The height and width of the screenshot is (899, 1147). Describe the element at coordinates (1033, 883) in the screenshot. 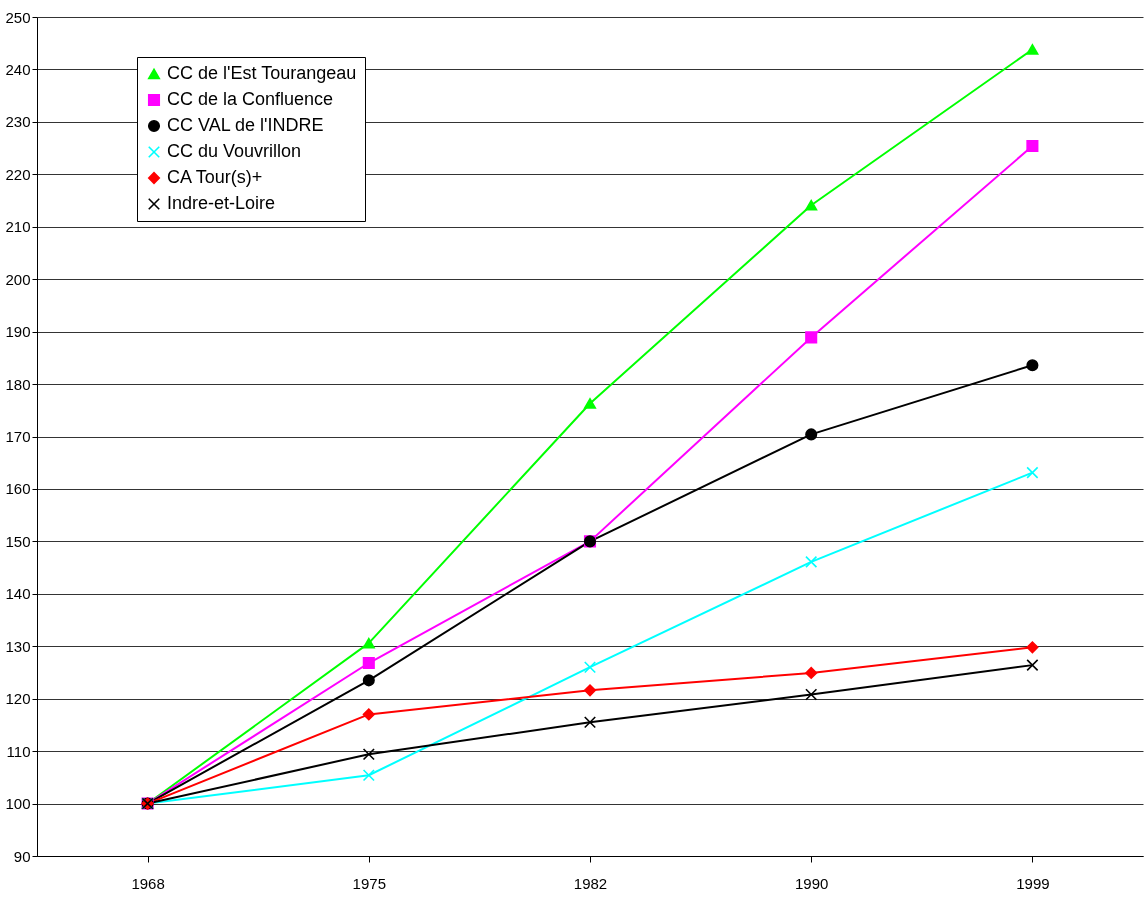

I see `x-tick-label: 1999` at that location.